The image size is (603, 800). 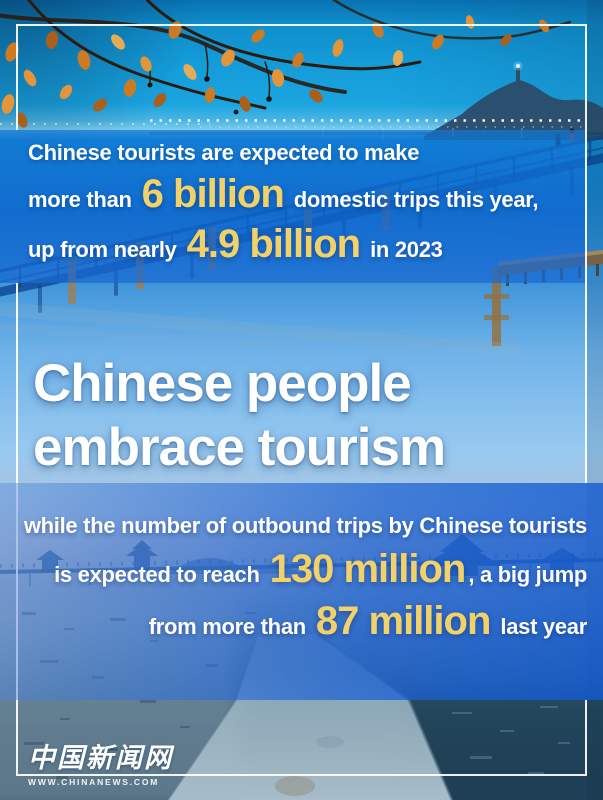 I want to click on domestic-trips-line3: up from nearly 4.9 billion in 2023, so click(x=302, y=244).